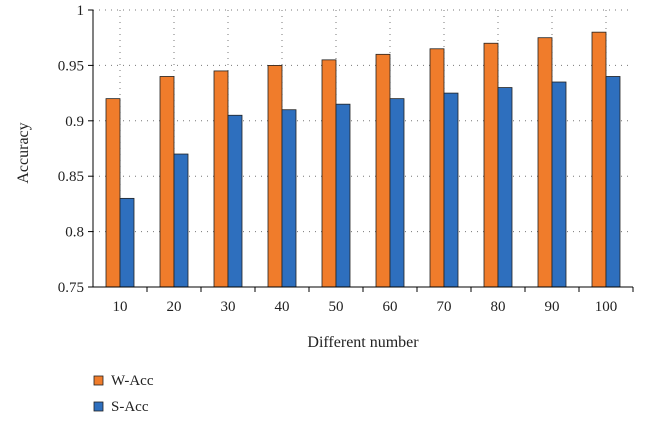  I want to click on x-tick-label: 60, so click(390, 307).